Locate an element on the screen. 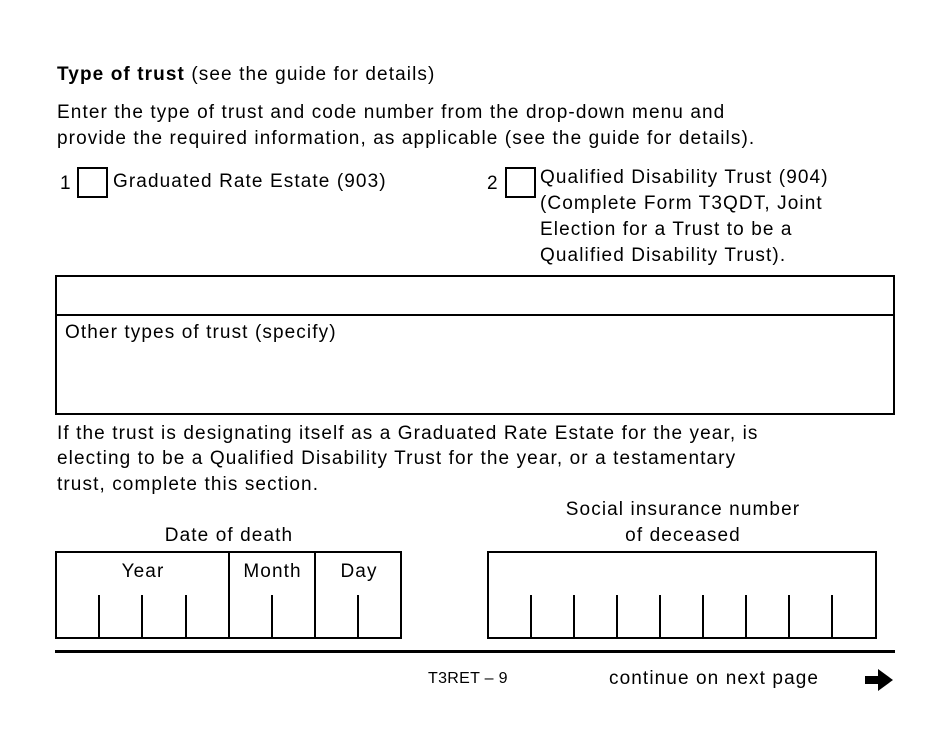 The image size is (950, 735). sin-field is located at coordinates (682, 595).